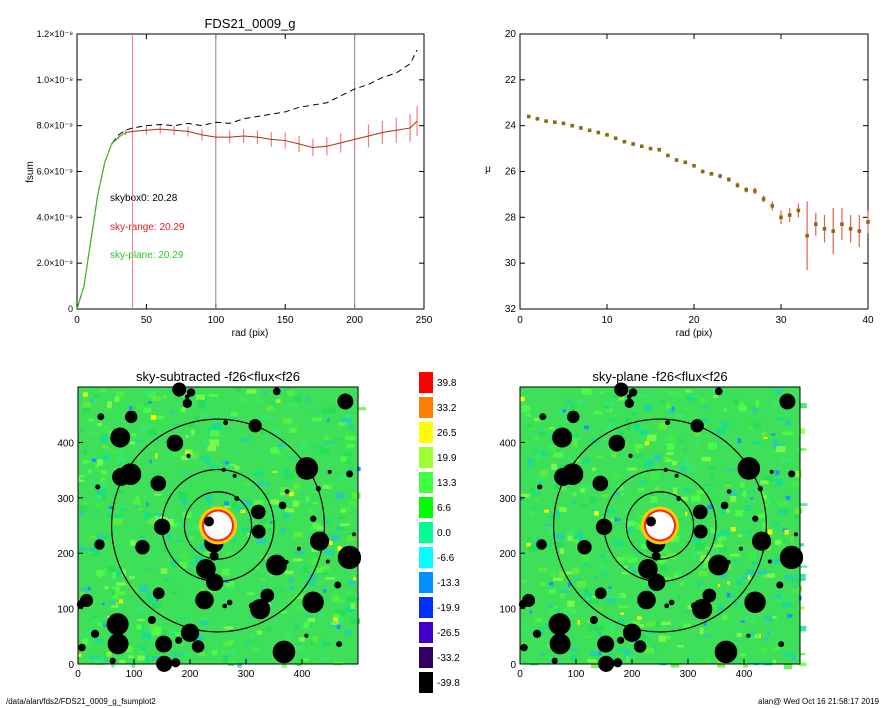 The width and height of the screenshot is (885, 708). What do you see at coordinates (70, 309) in the screenshot?
I see `y-tick-label: 0` at bounding box center [70, 309].